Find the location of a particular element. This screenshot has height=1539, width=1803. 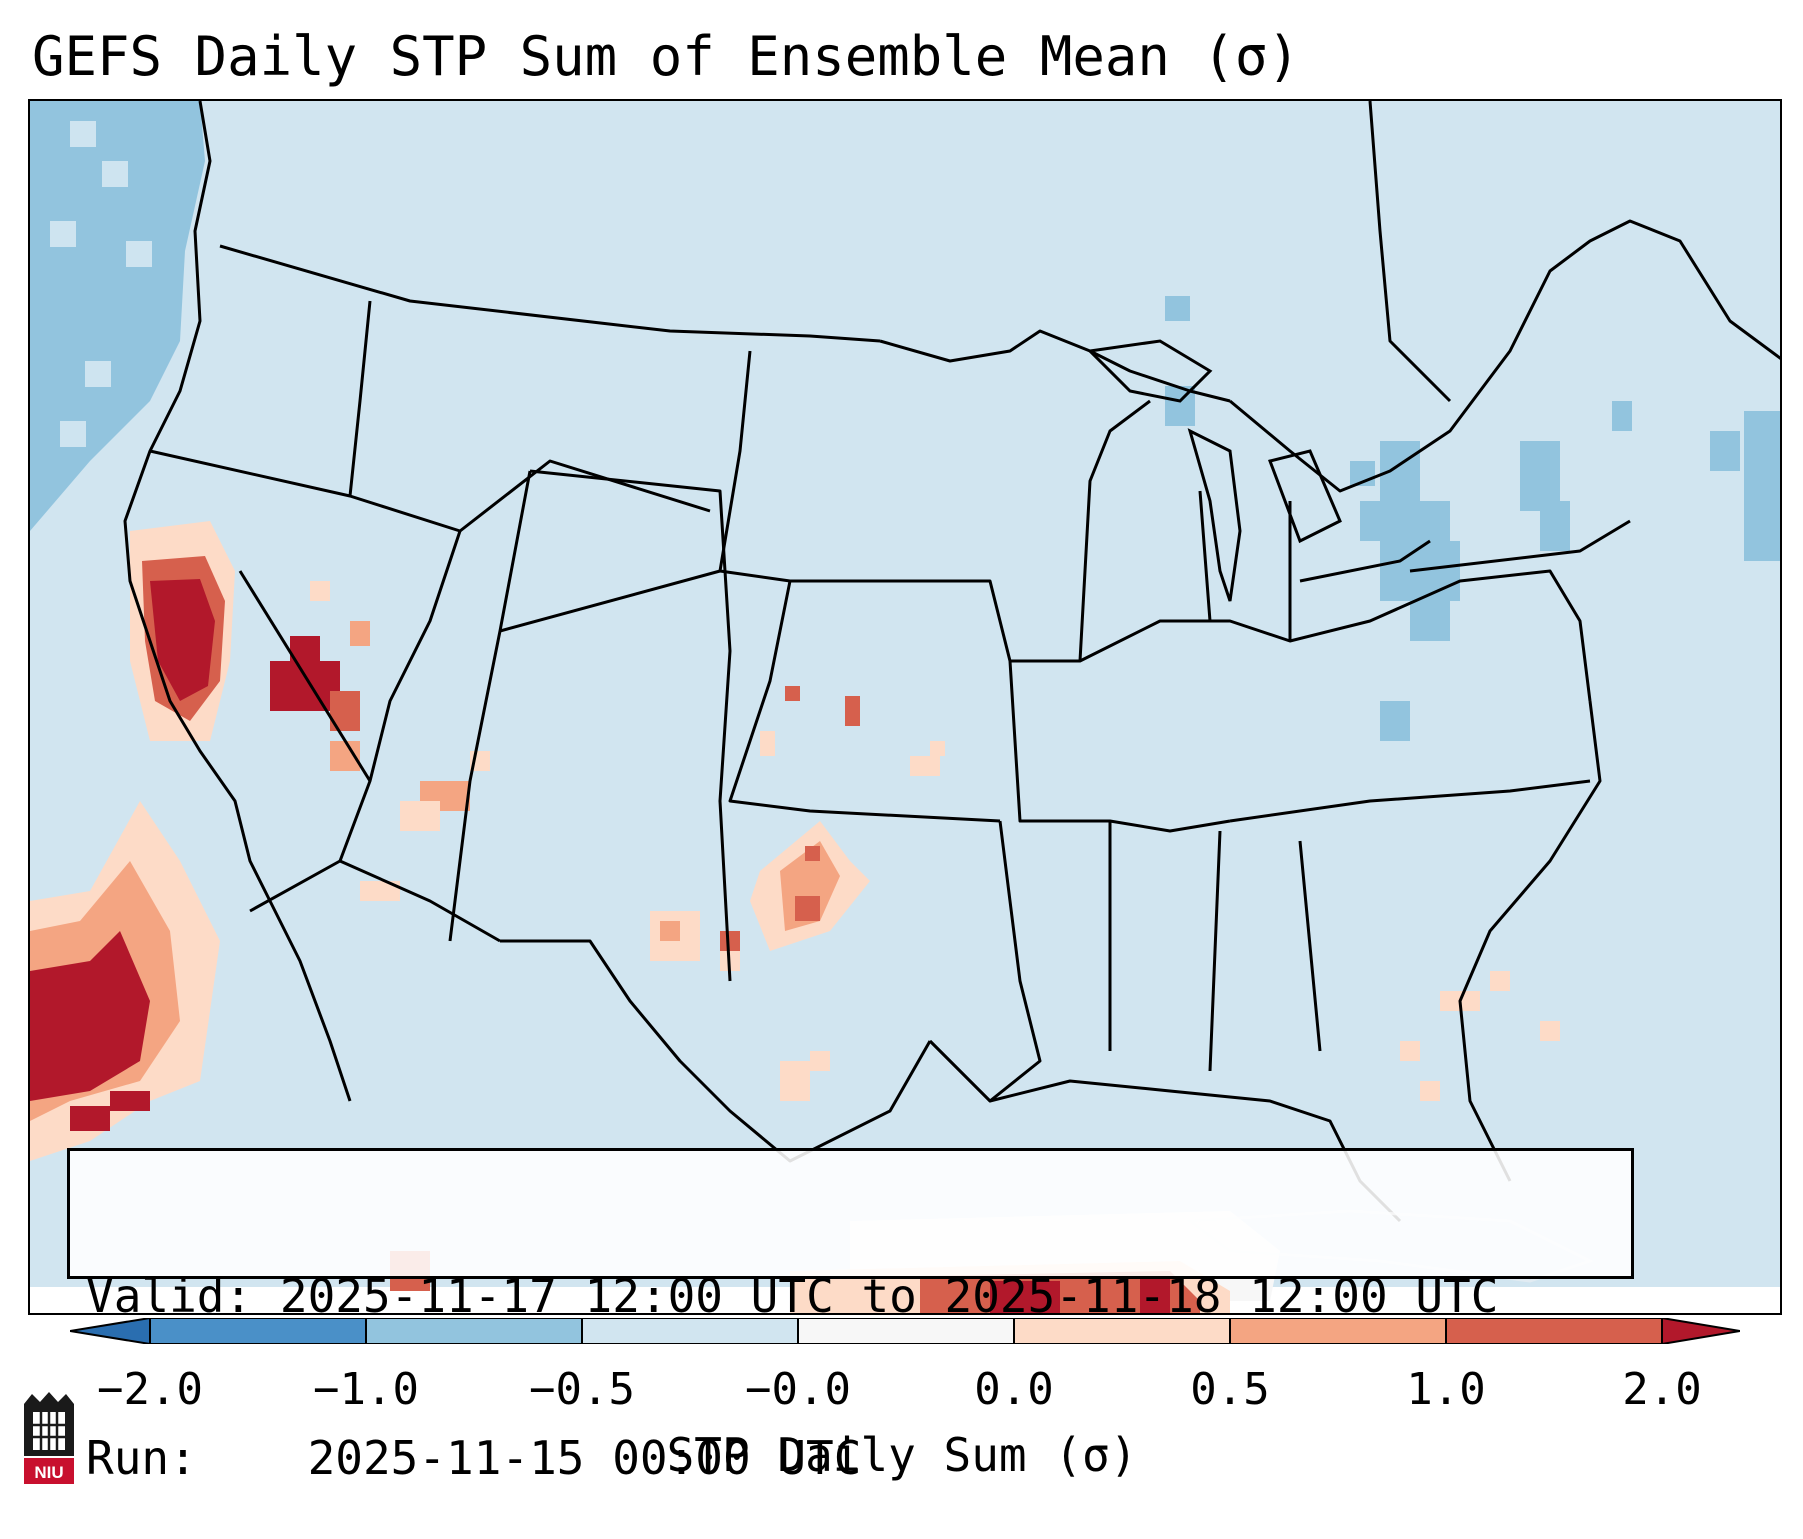

colorbar-tick-label: −2.0 is located at coordinates (150, 1389).